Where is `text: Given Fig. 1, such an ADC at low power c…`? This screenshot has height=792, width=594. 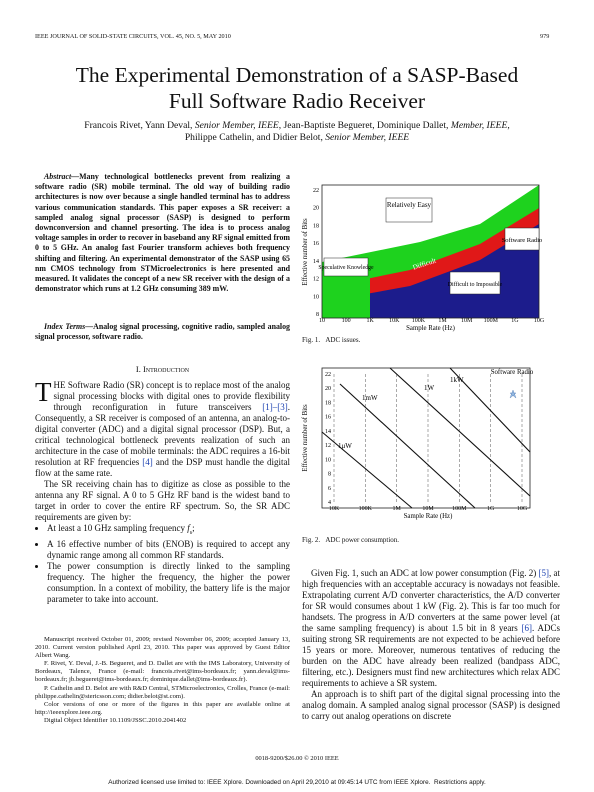 text: Given Fig. 1, such an ADC at low power c… is located at coordinates (425, 573).